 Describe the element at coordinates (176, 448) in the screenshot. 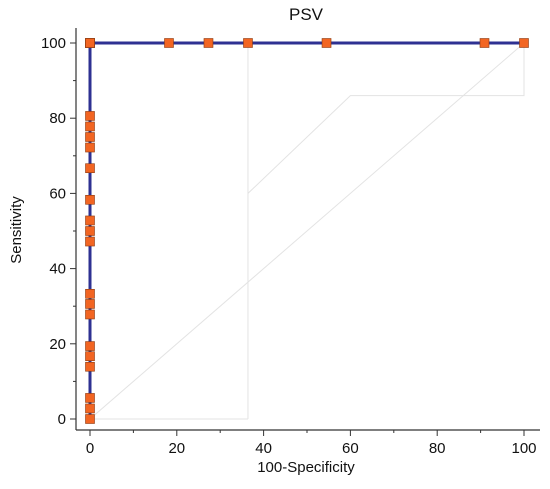

I see `x-tick-label: 20` at that location.